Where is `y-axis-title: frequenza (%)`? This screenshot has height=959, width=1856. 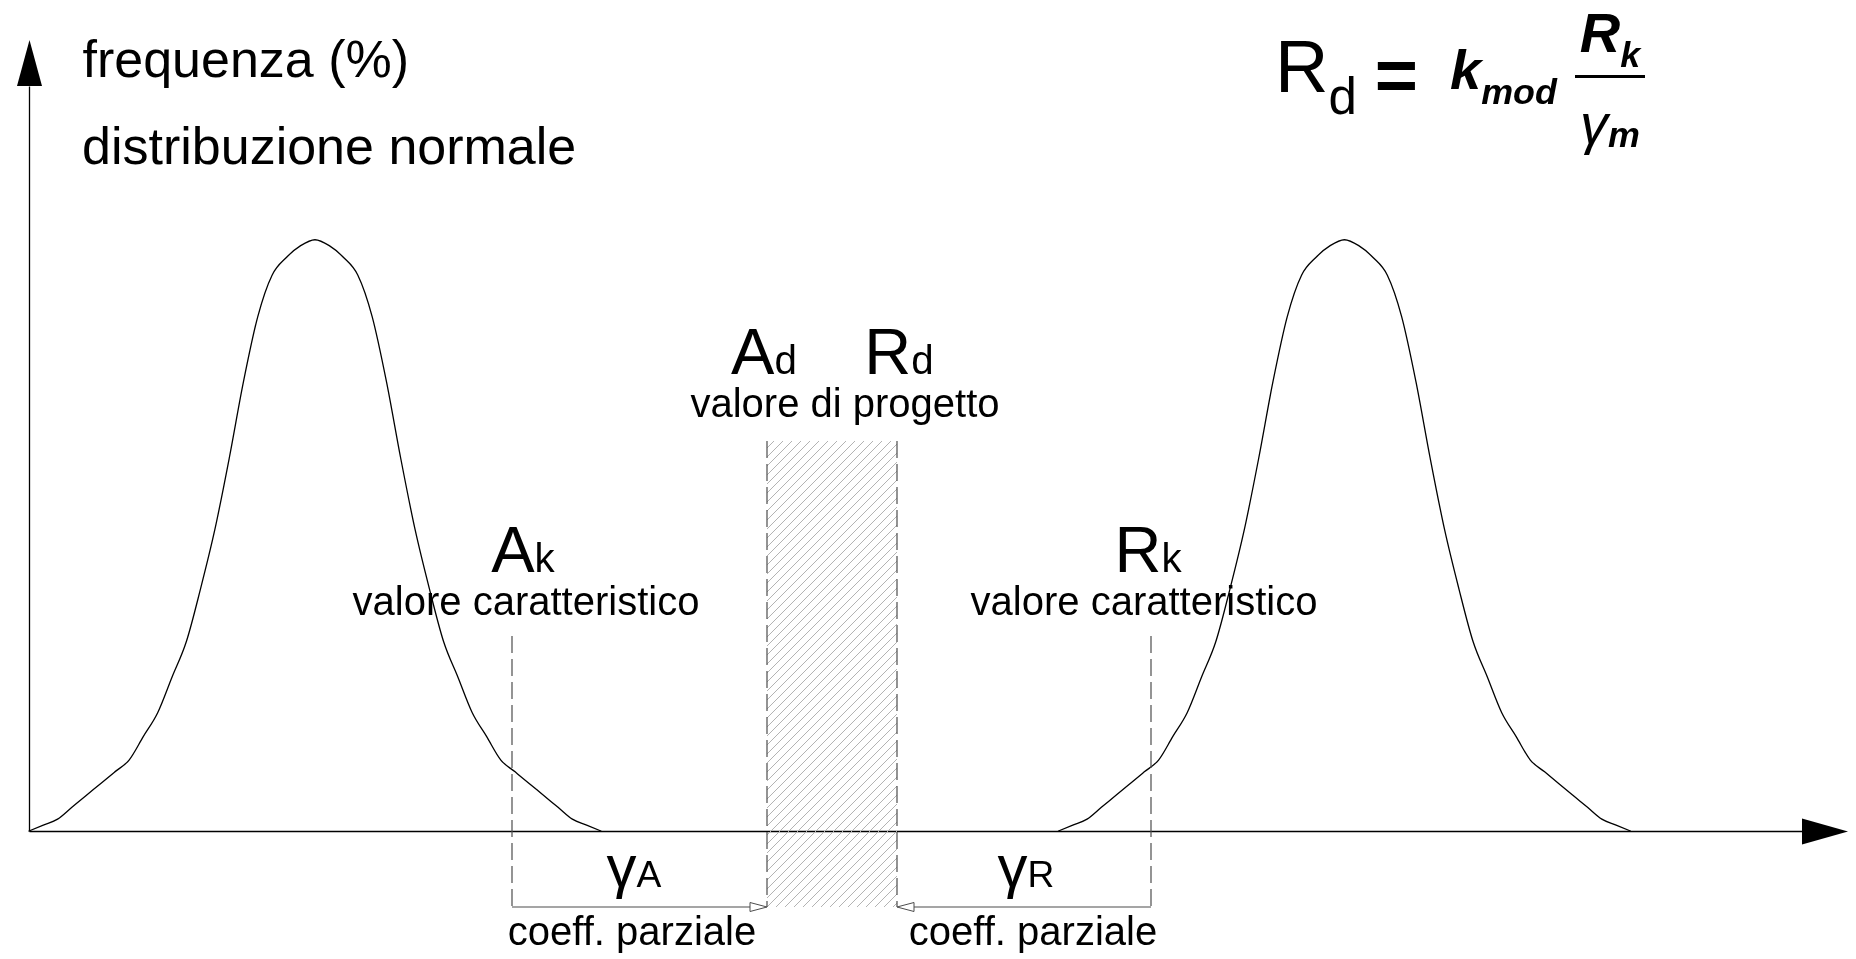
y-axis-title: frequenza (%) is located at coordinates (246, 58).